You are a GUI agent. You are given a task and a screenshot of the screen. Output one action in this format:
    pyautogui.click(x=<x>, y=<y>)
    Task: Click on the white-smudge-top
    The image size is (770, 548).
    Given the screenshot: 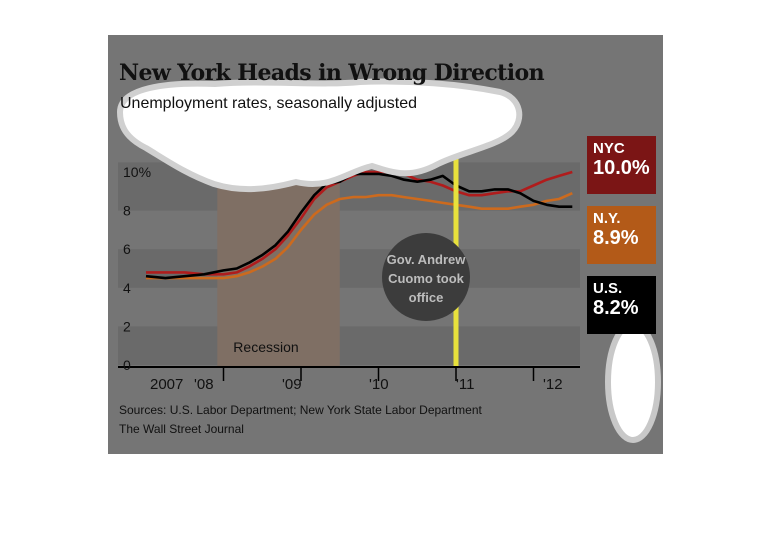 What is the action you would take?
    pyautogui.click(x=319, y=135)
    